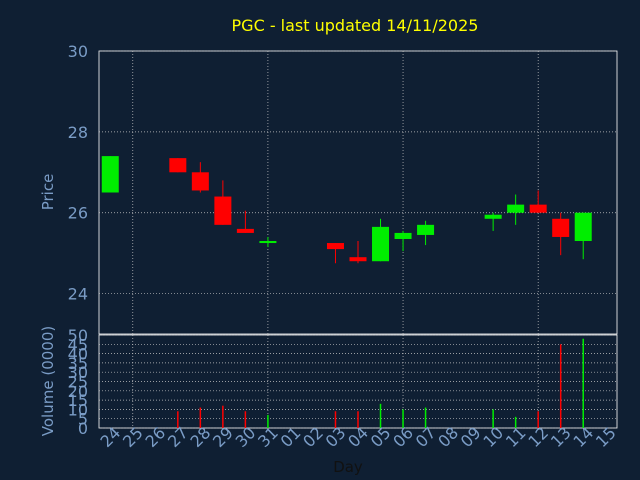 This screenshot has width=640, height=480. Describe the element at coordinates (348, 467) in the screenshot. I see `day-axis-label: Day` at that location.